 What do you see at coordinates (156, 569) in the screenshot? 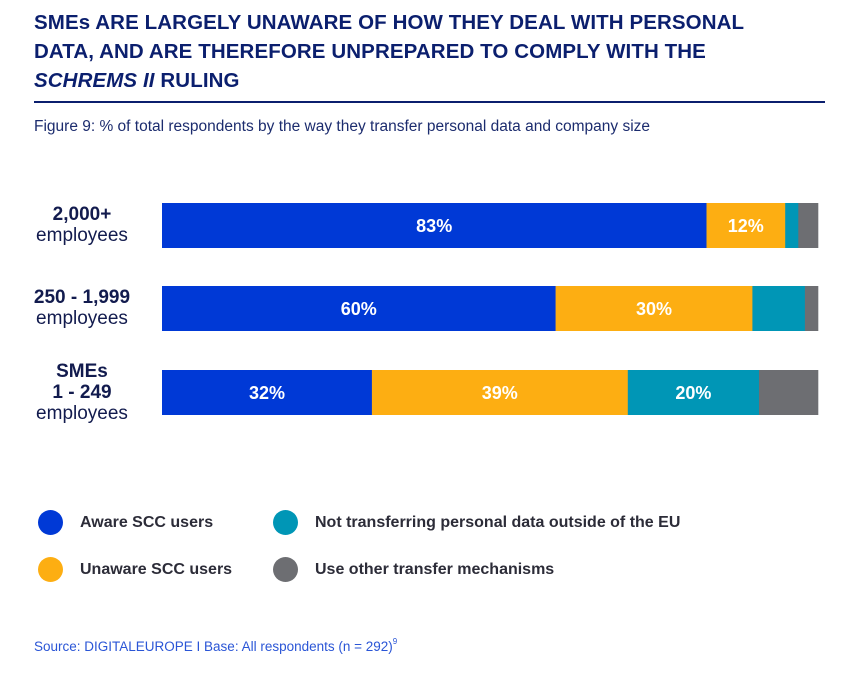
I see `legend-label: Unaware SCC users` at bounding box center [156, 569].